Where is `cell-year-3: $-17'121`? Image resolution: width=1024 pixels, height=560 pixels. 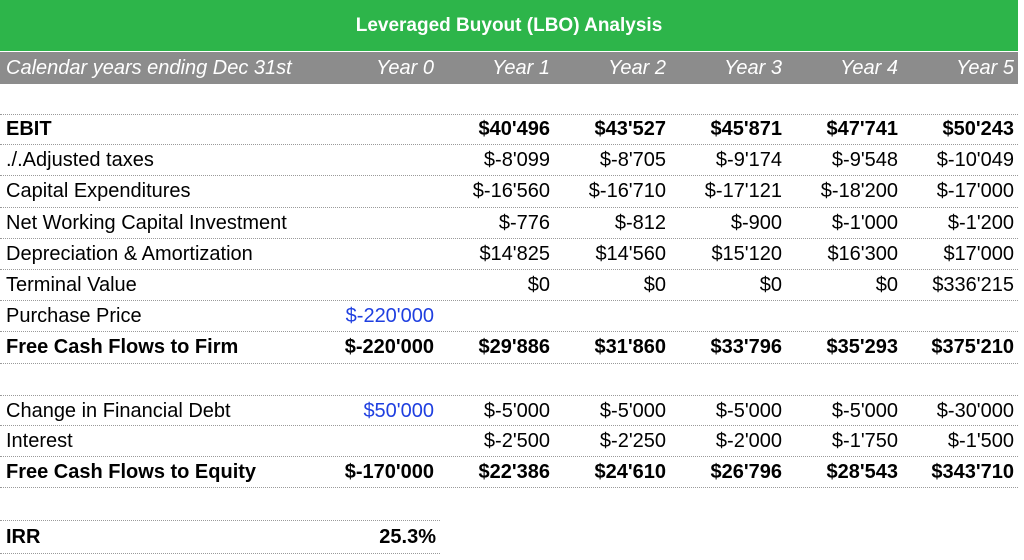 cell-year-3: $-17'121 is located at coordinates (743, 191).